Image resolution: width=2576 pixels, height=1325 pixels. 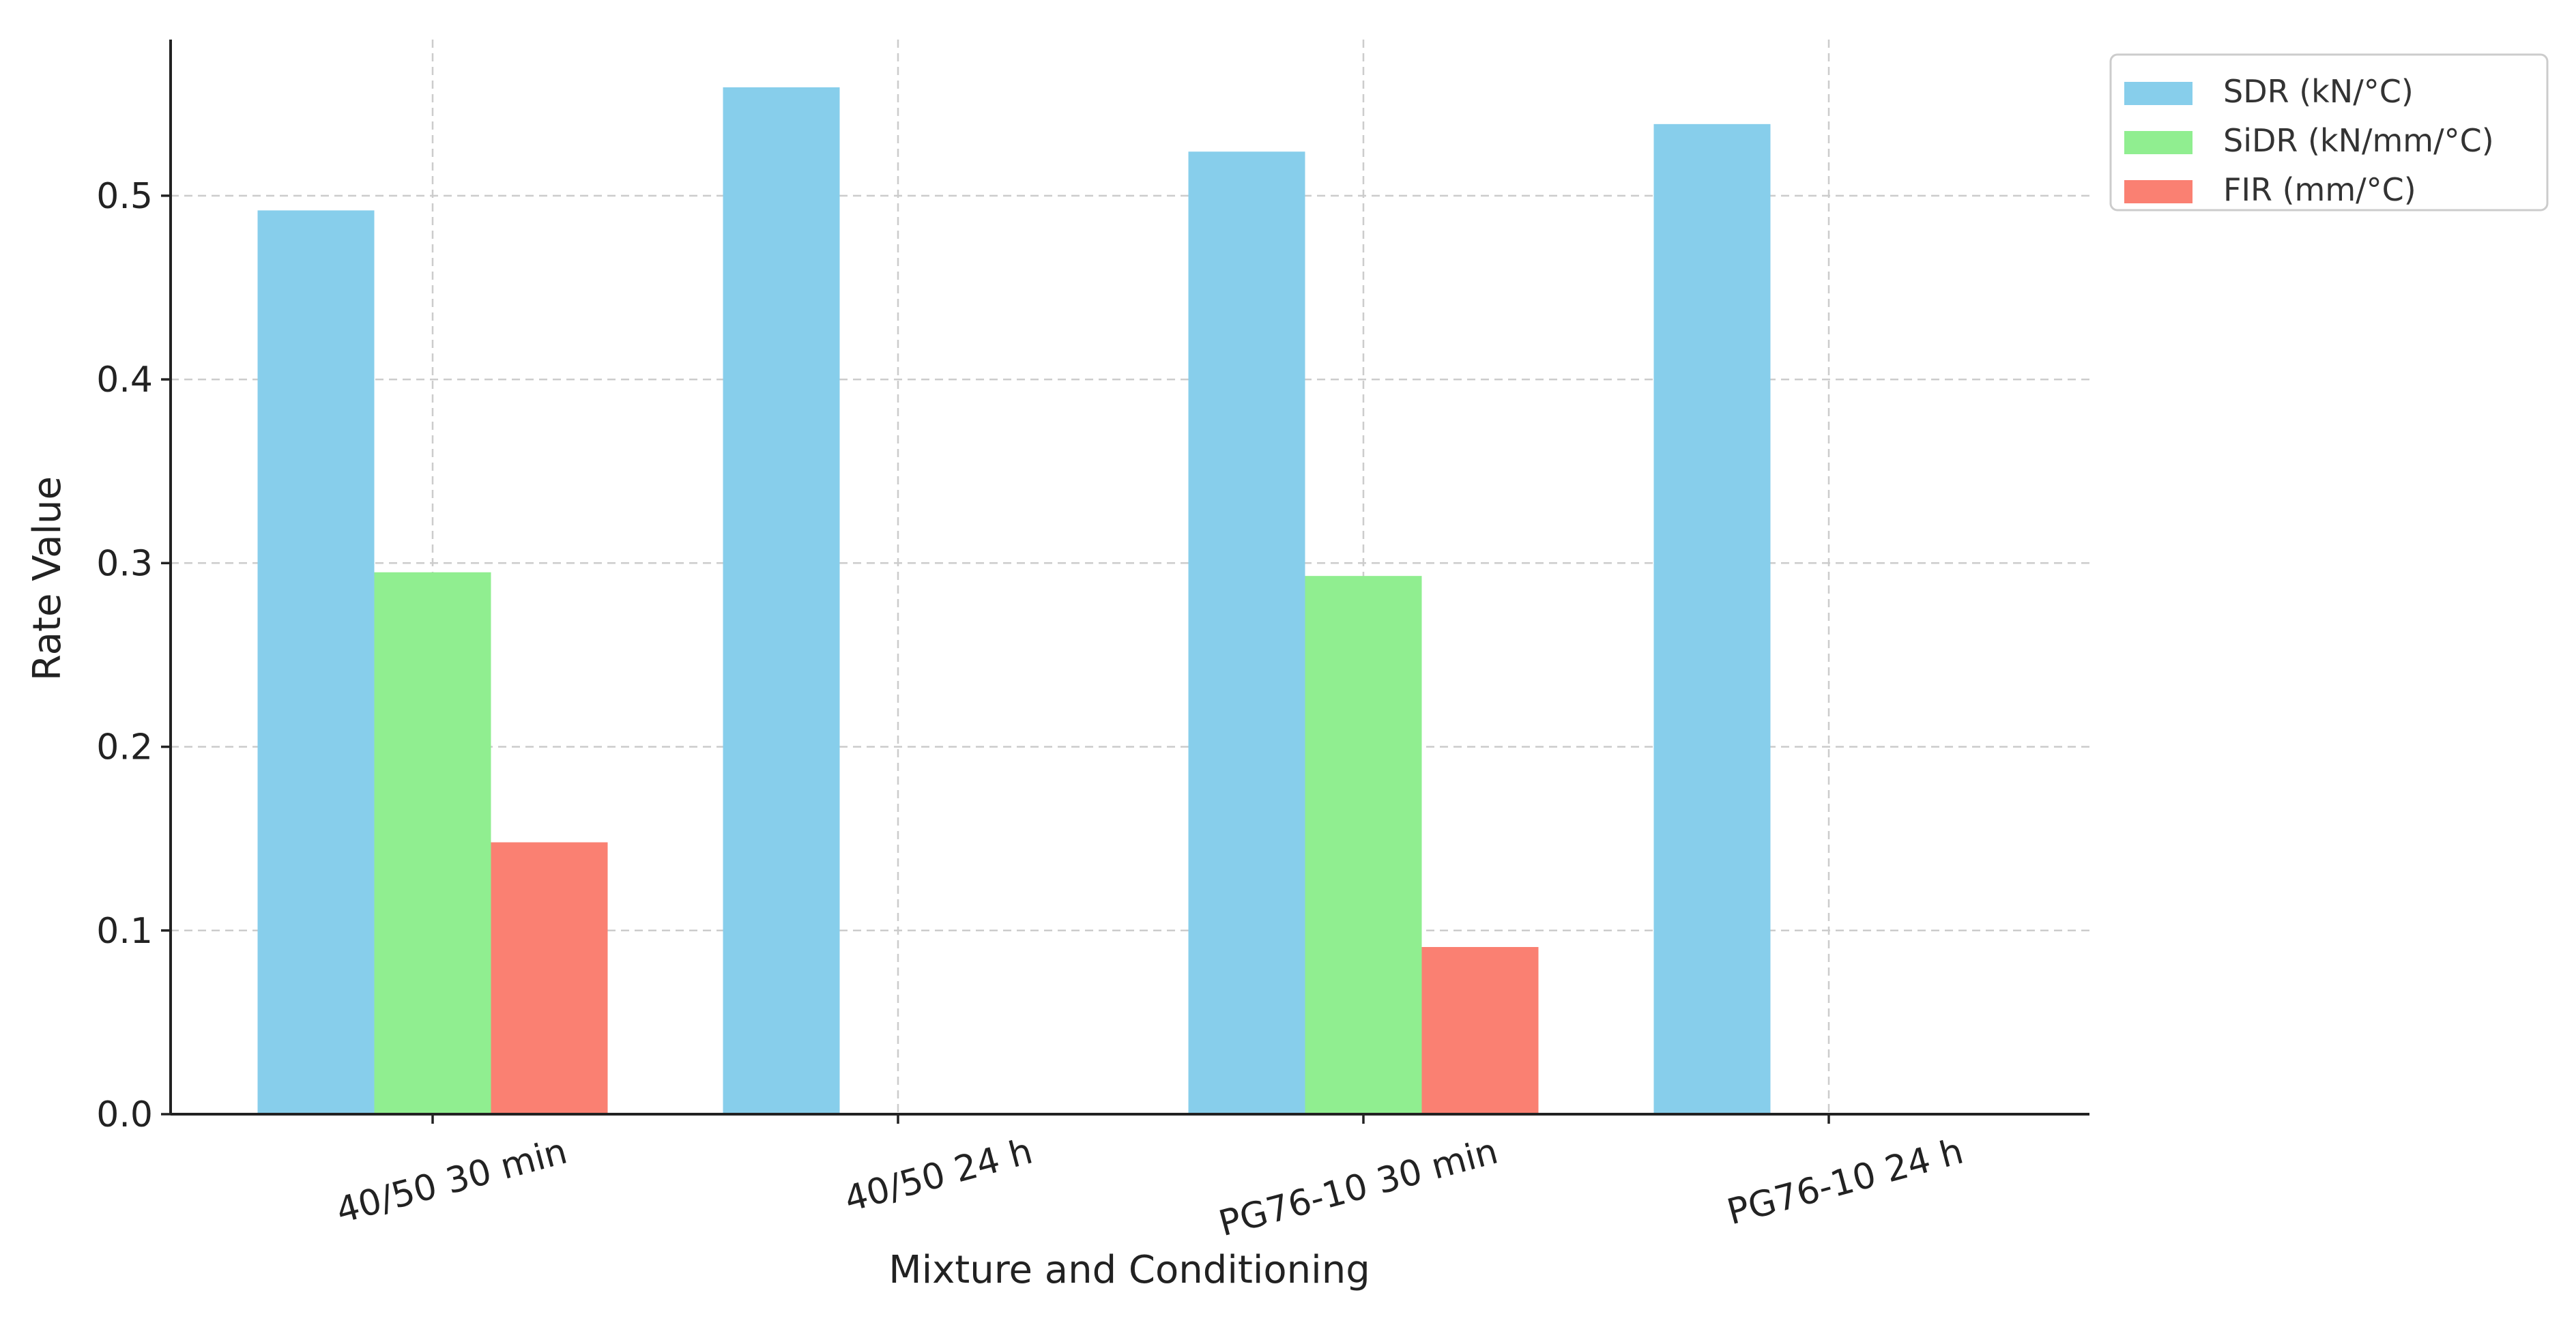 I want to click on legend-label: SiDR (kN/mm/°C), so click(x=2358, y=140).